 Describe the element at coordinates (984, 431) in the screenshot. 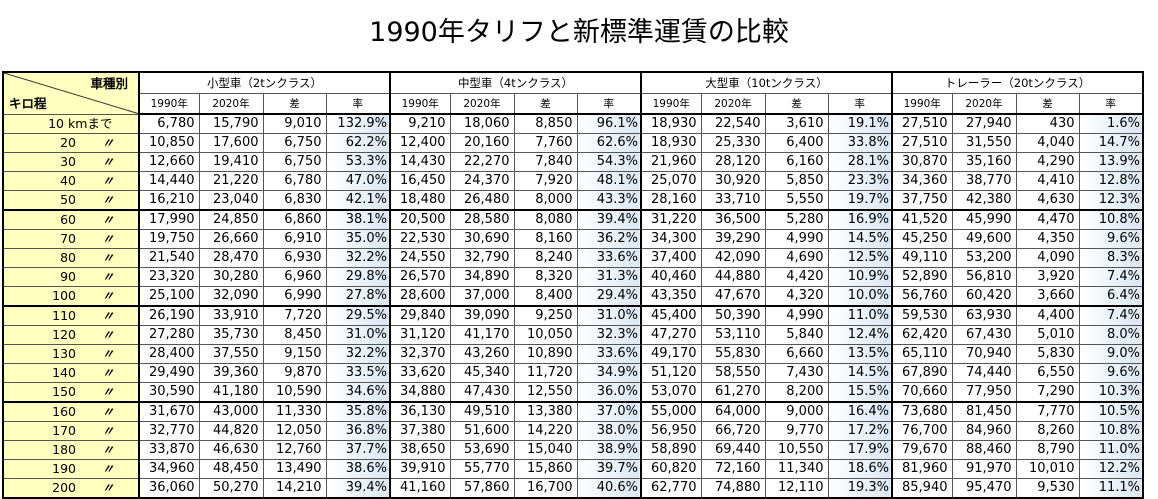

I see `value-2020: 84,960` at that location.